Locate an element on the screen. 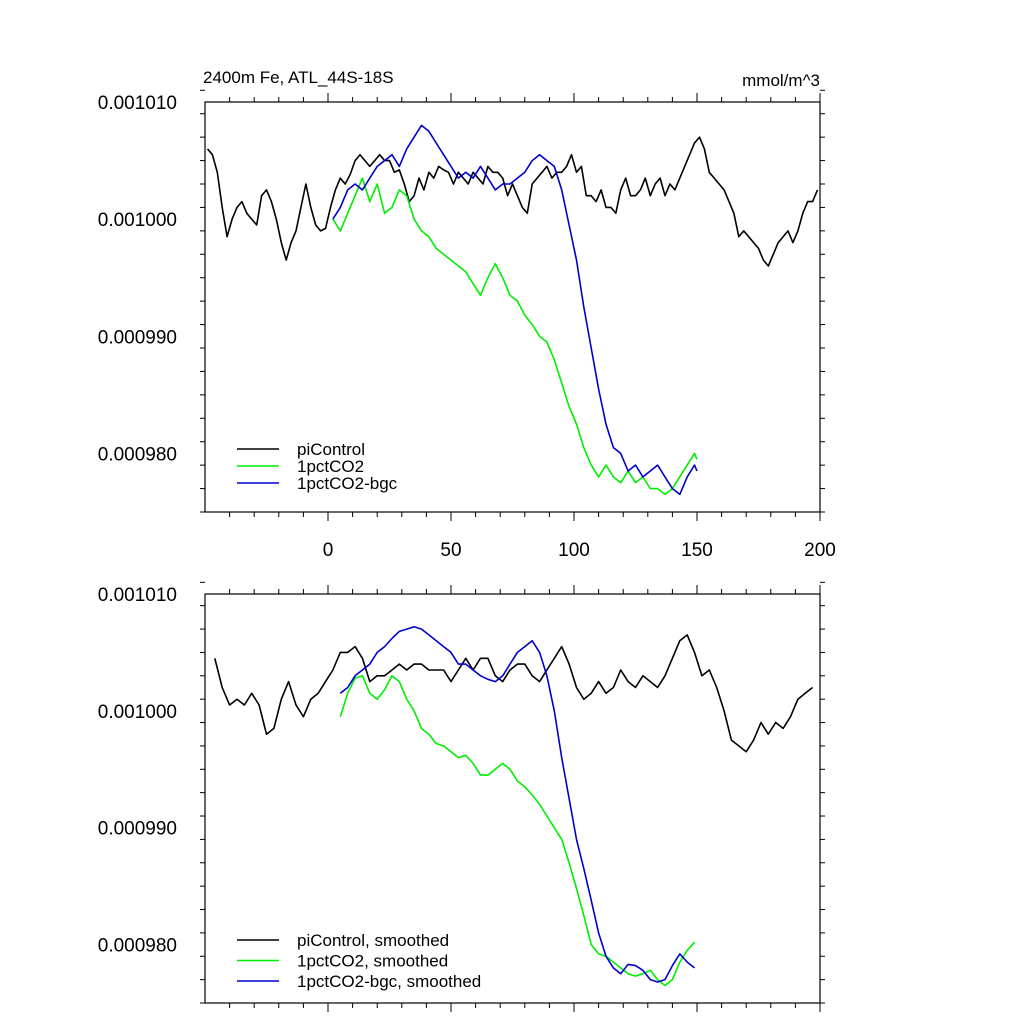 The image size is (1024, 1024). legend-label: 1pctCO2-bgc is located at coordinates (347, 483).